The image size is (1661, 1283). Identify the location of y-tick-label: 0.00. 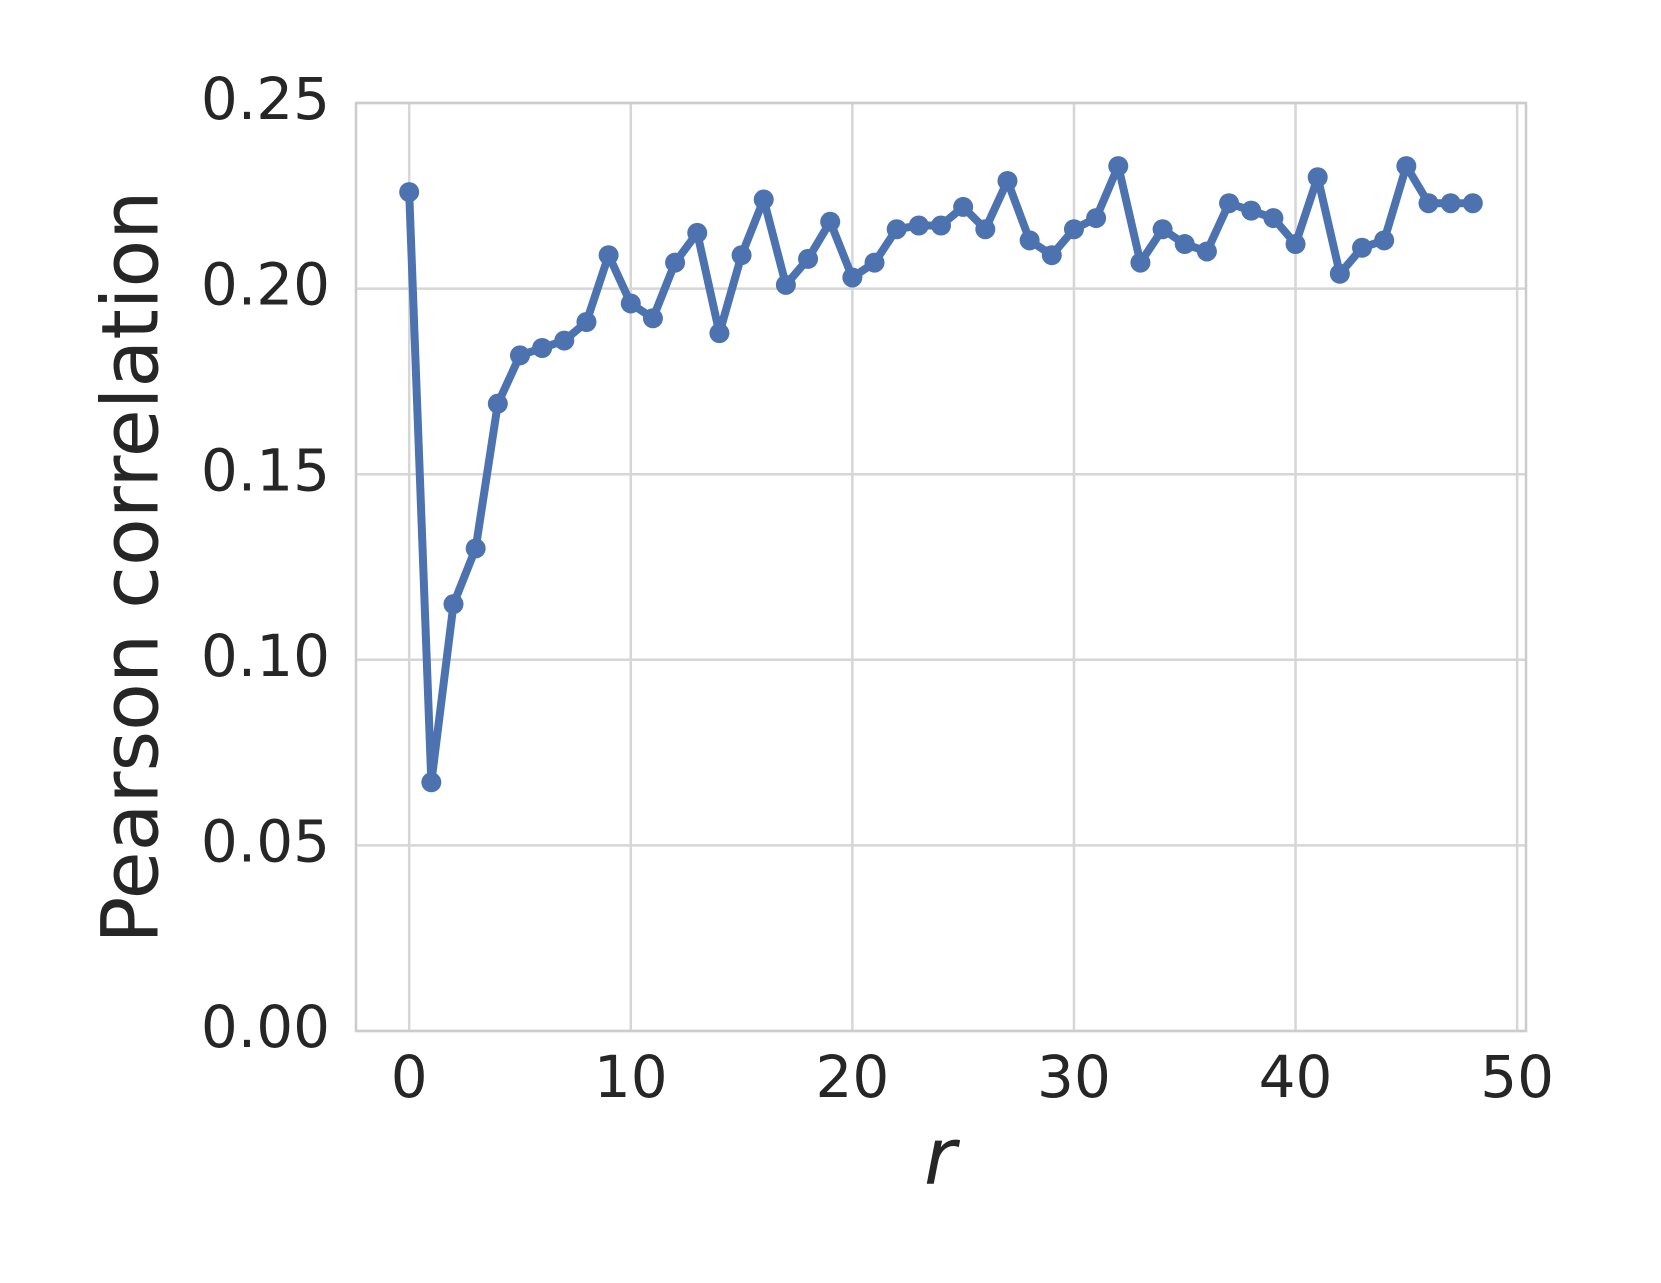
(265, 1027).